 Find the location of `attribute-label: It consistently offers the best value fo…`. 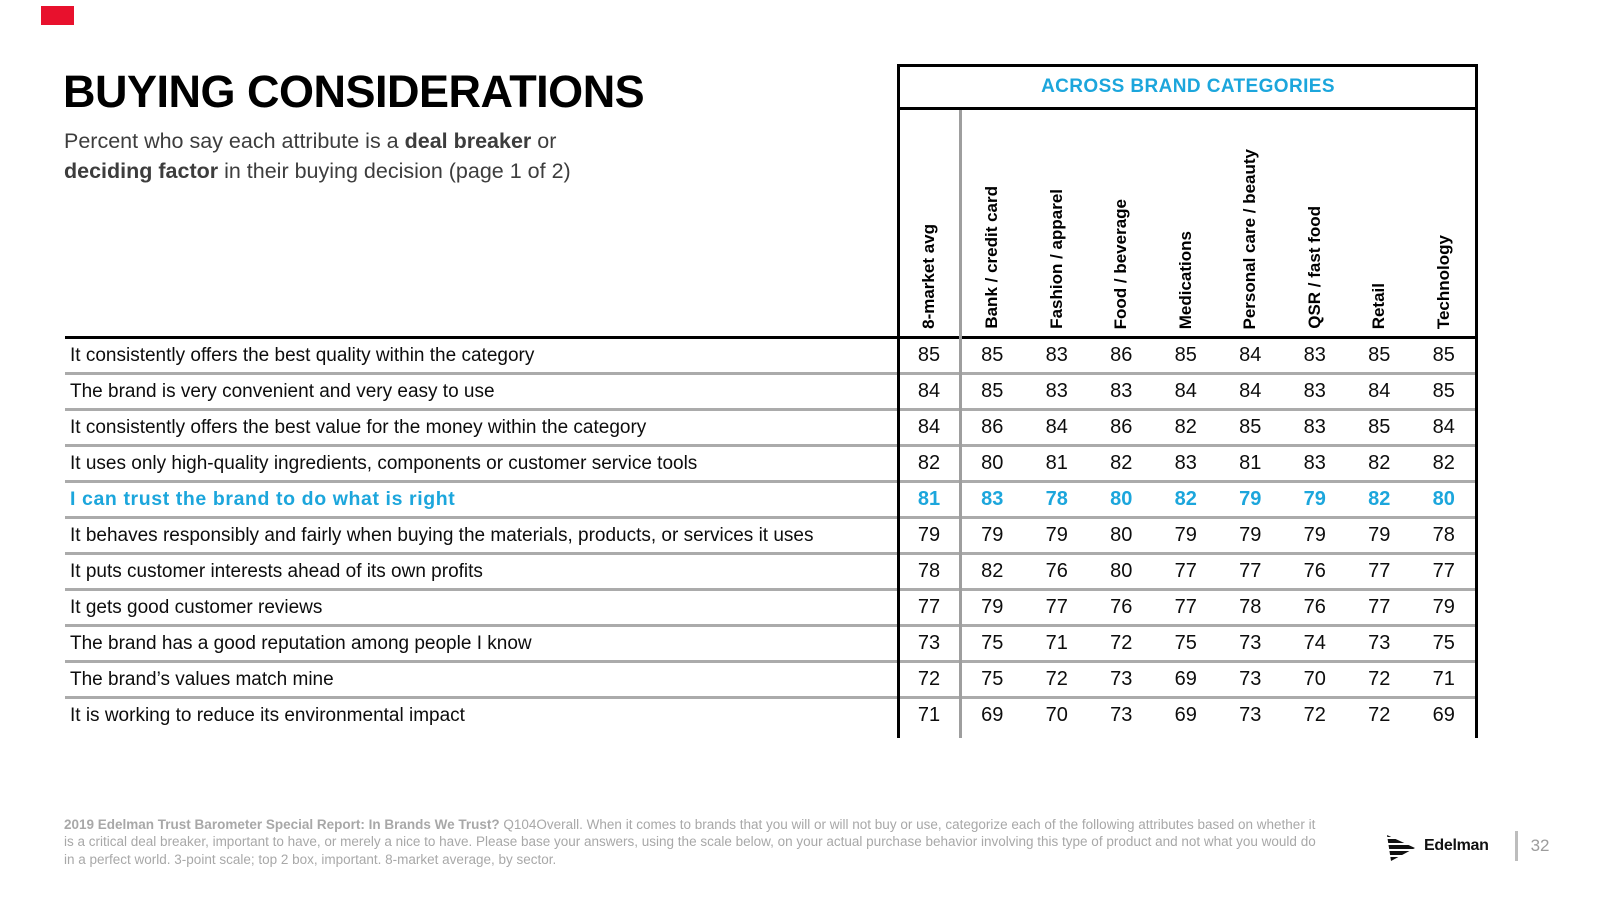

attribute-label: It consistently offers the best value fo… is located at coordinates (358, 427).